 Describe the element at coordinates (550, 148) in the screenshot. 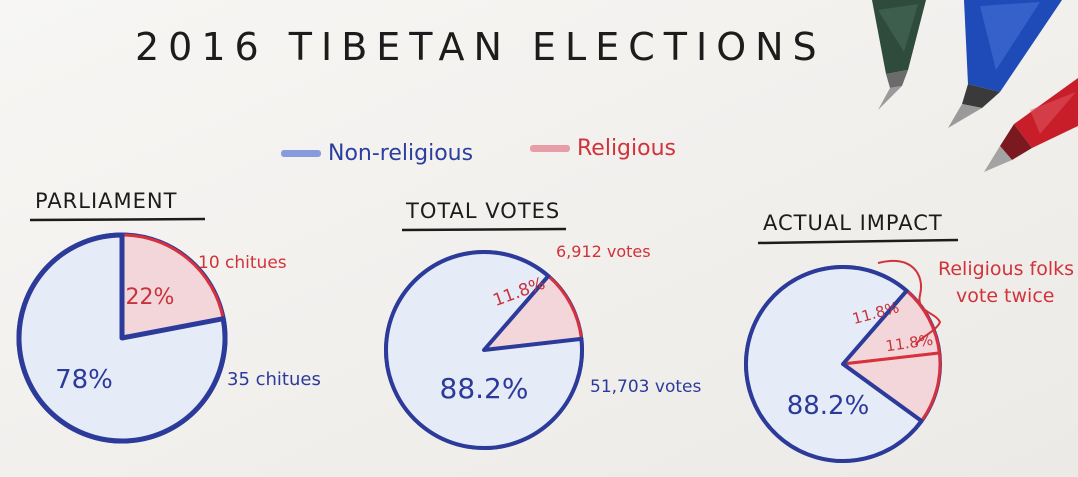

I see `legend-swatch-religious` at that location.